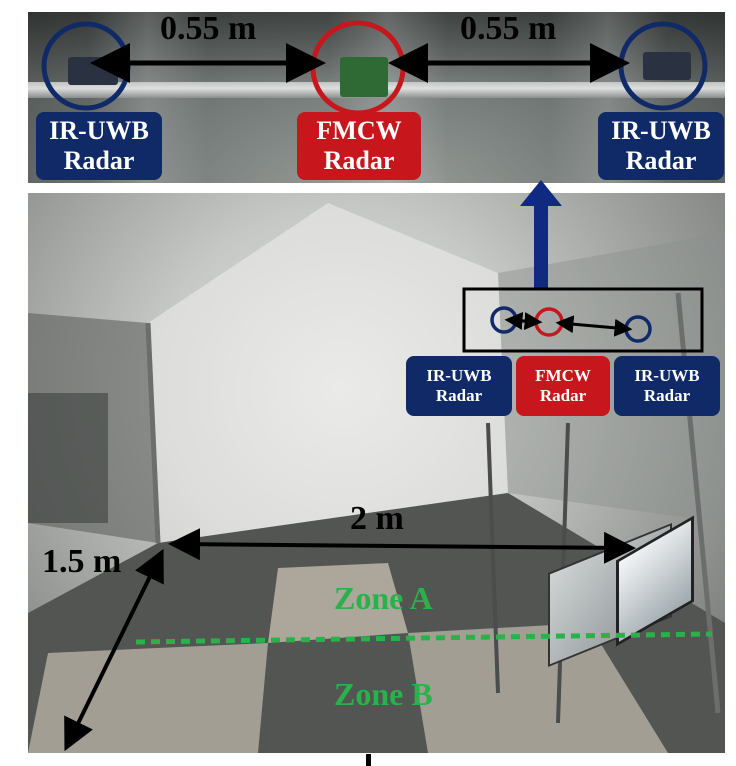  I want to click on tent-ir-uwb-right-label: IR-UWB Radar, so click(667, 386).